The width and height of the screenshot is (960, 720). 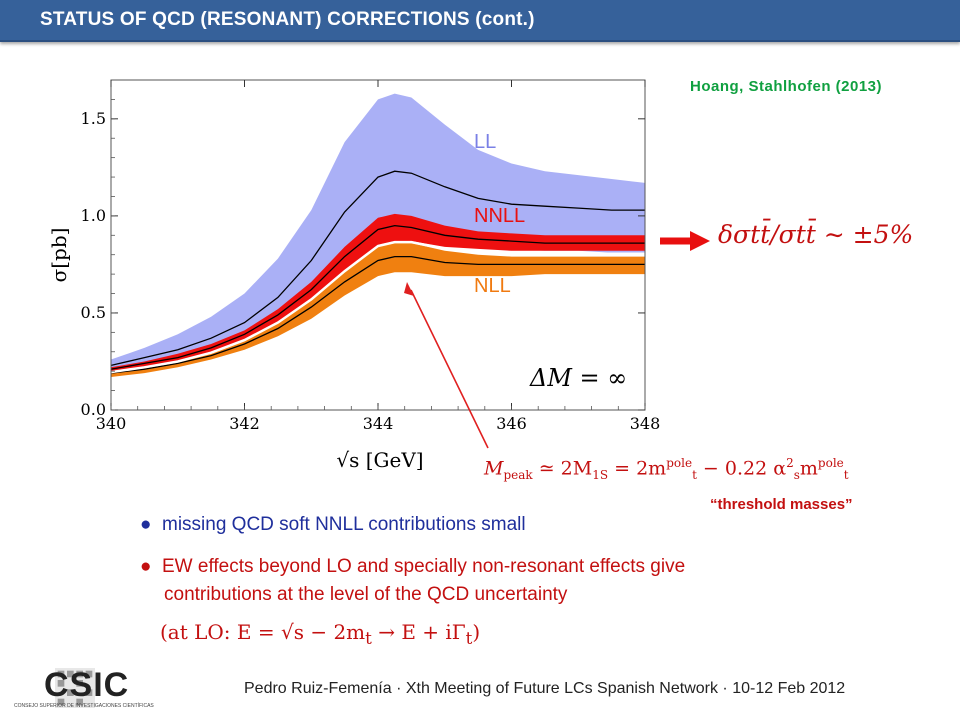 I want to click on lo-formula: (at LO: E = √s − 2mt → E + iΓt), so click(x=320, y=634).